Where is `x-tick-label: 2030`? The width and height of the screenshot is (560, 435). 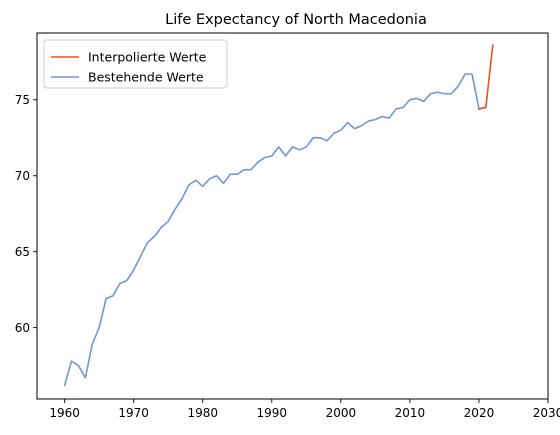
x-tick-label: 2030 is located at coordinates (546, 413).